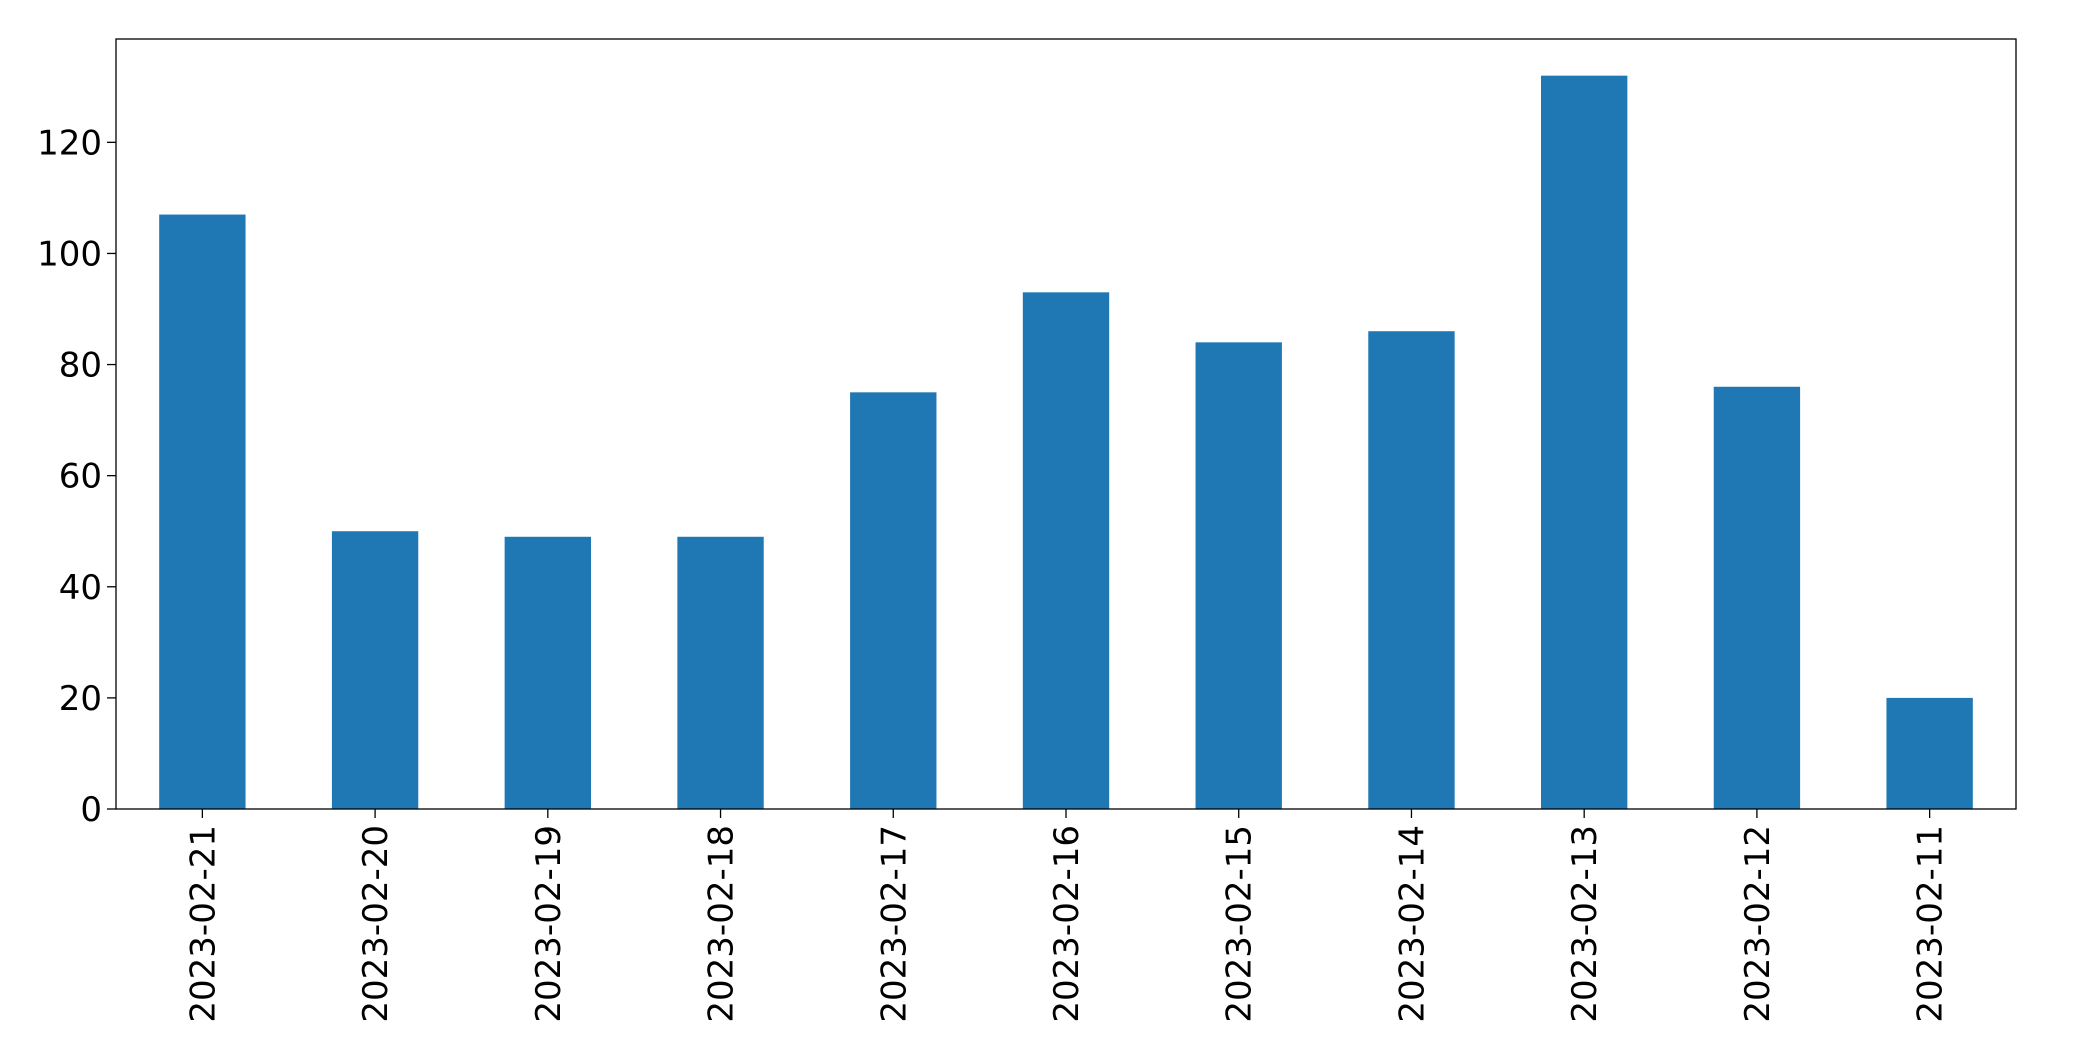  What do you see at coordinates (69, 143) in the screenshot?
I see `y-tick-label: 120` at bounding box center [69, 143].